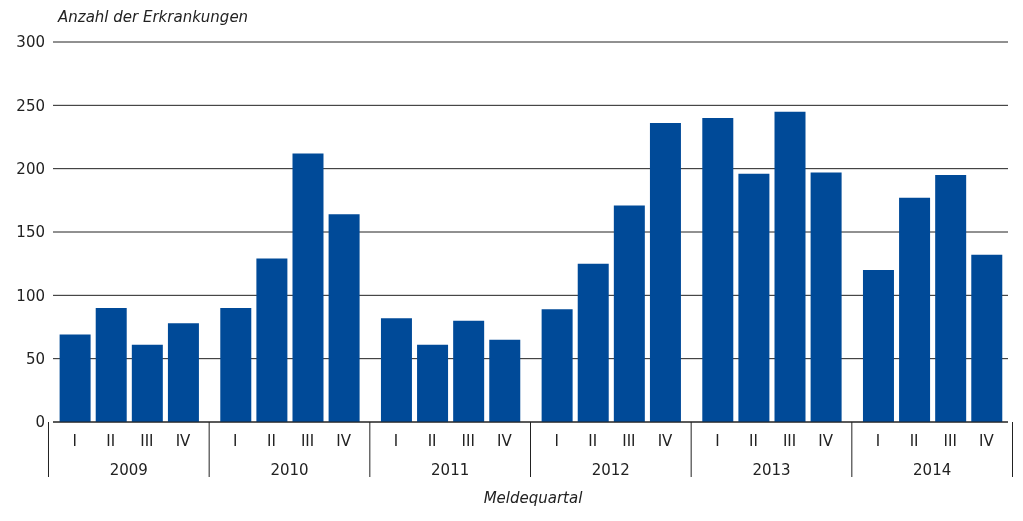  What do you see at coordinates (40, 422) in the screenshot?
I see `y-tick-label: 0` at bounding box center [40, 422].